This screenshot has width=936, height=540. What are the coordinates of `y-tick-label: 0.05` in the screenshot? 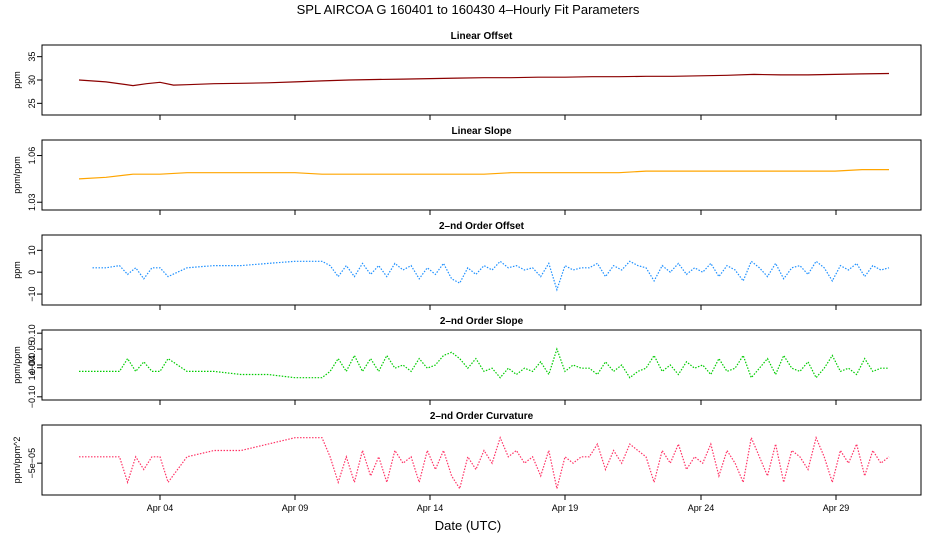 It's located at (32, 349).